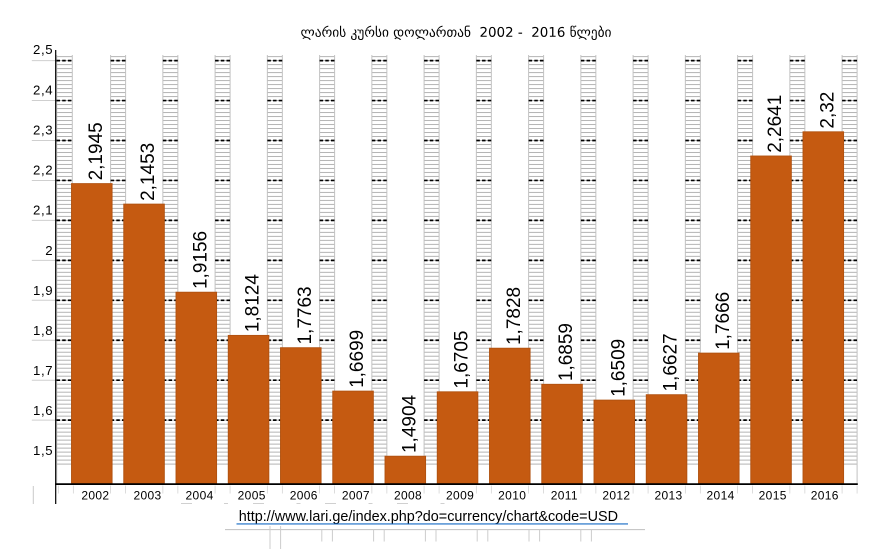 The image size is (883, 549). I want to click on svg-text: 1,7, so click(43, 370).